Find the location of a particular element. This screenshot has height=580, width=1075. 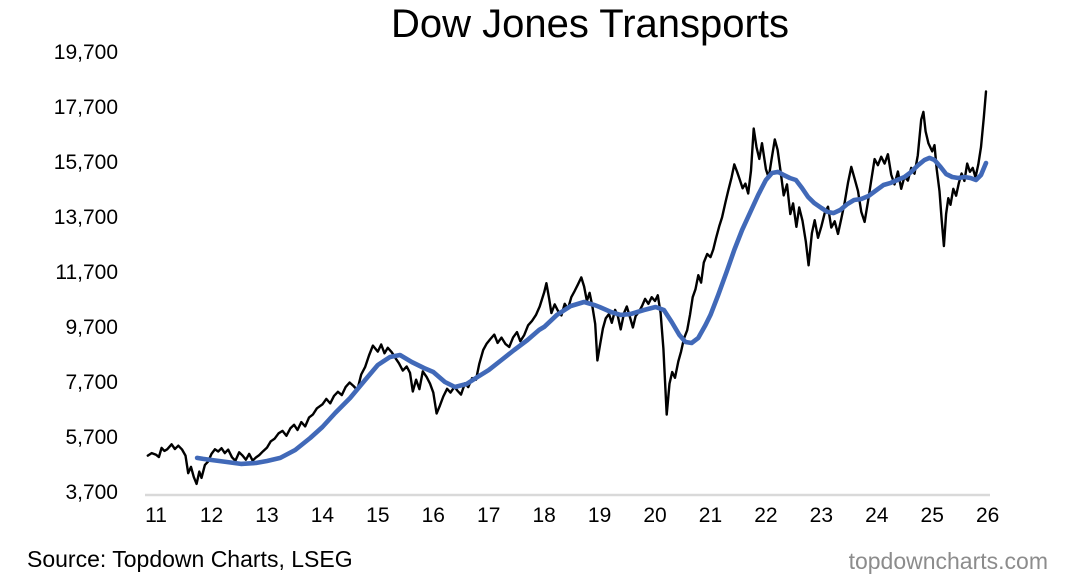

y-tick-label: 19,700 is located at coordinates (85, 52).